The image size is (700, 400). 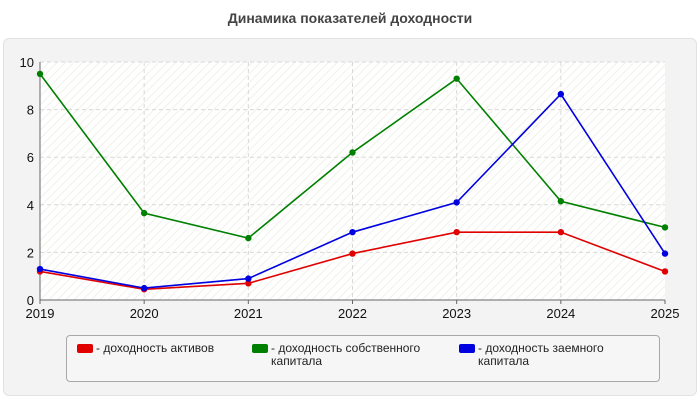 I want to click on legend-item-equity: - доходность собственного капитала, so click(x=349, y=355).